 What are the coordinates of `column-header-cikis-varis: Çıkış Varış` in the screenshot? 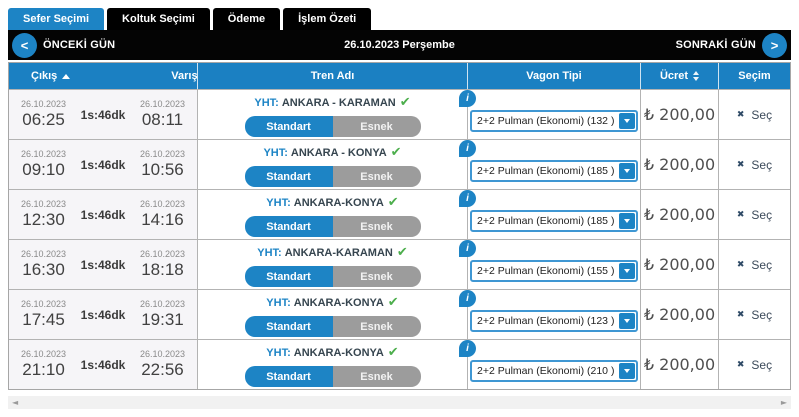 It's located at (109, 76).